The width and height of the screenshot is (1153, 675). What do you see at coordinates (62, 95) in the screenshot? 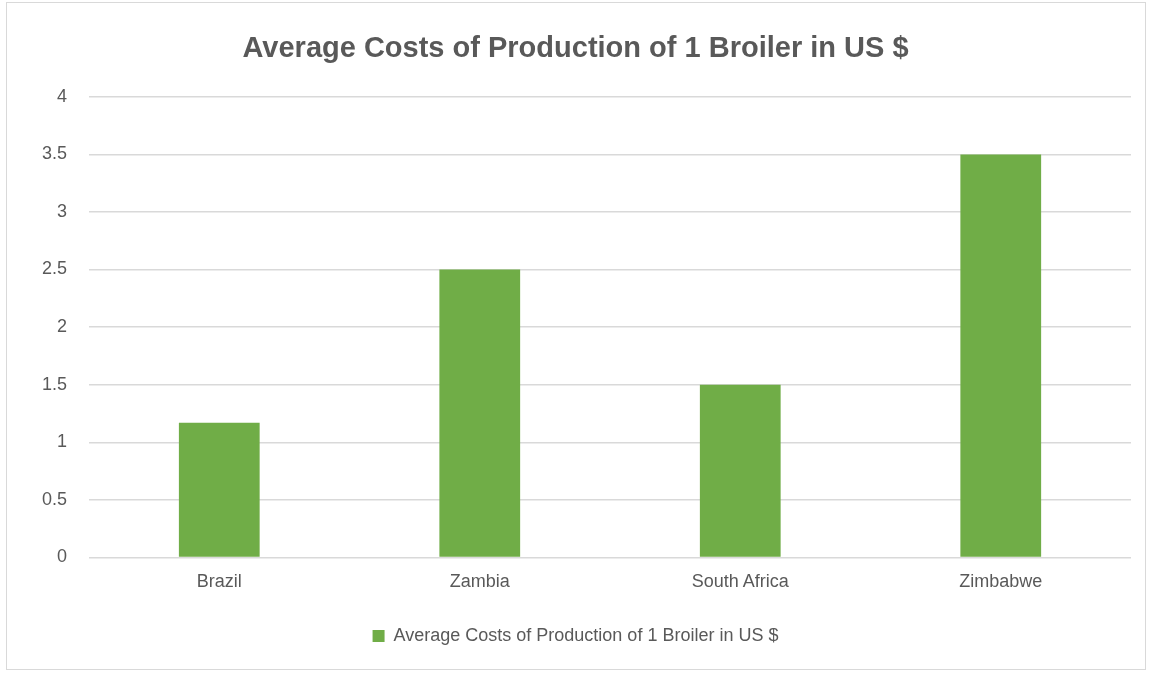
I see `y-tick-label: 4` at bounding box center [62, 95].